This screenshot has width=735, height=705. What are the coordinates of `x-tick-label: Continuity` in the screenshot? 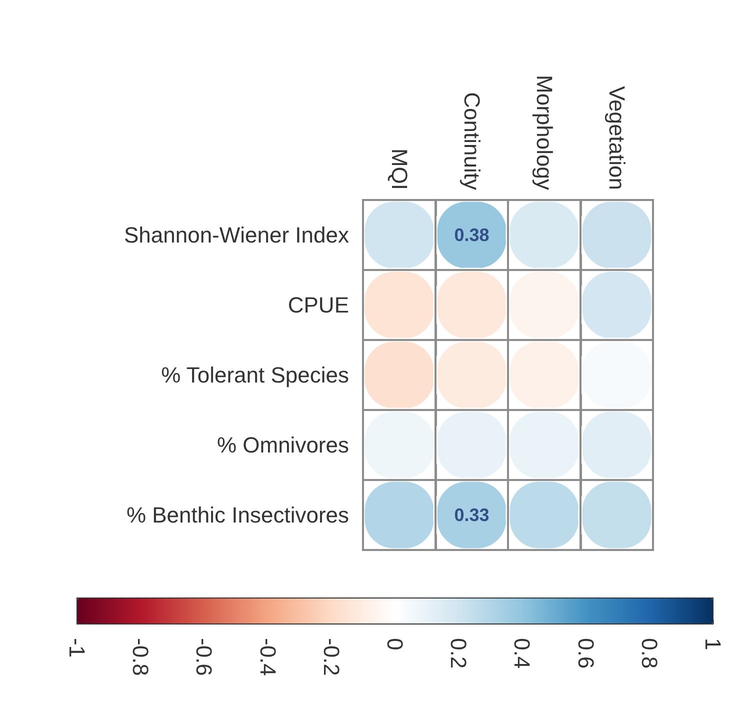 It's located at (471, 141).